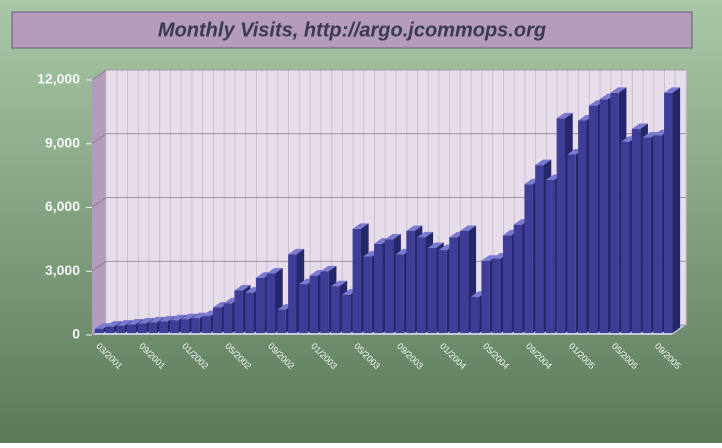 This screenshot has width=722, height=448. I want to click on y-tick-label: 12,000, so click(58, 79).